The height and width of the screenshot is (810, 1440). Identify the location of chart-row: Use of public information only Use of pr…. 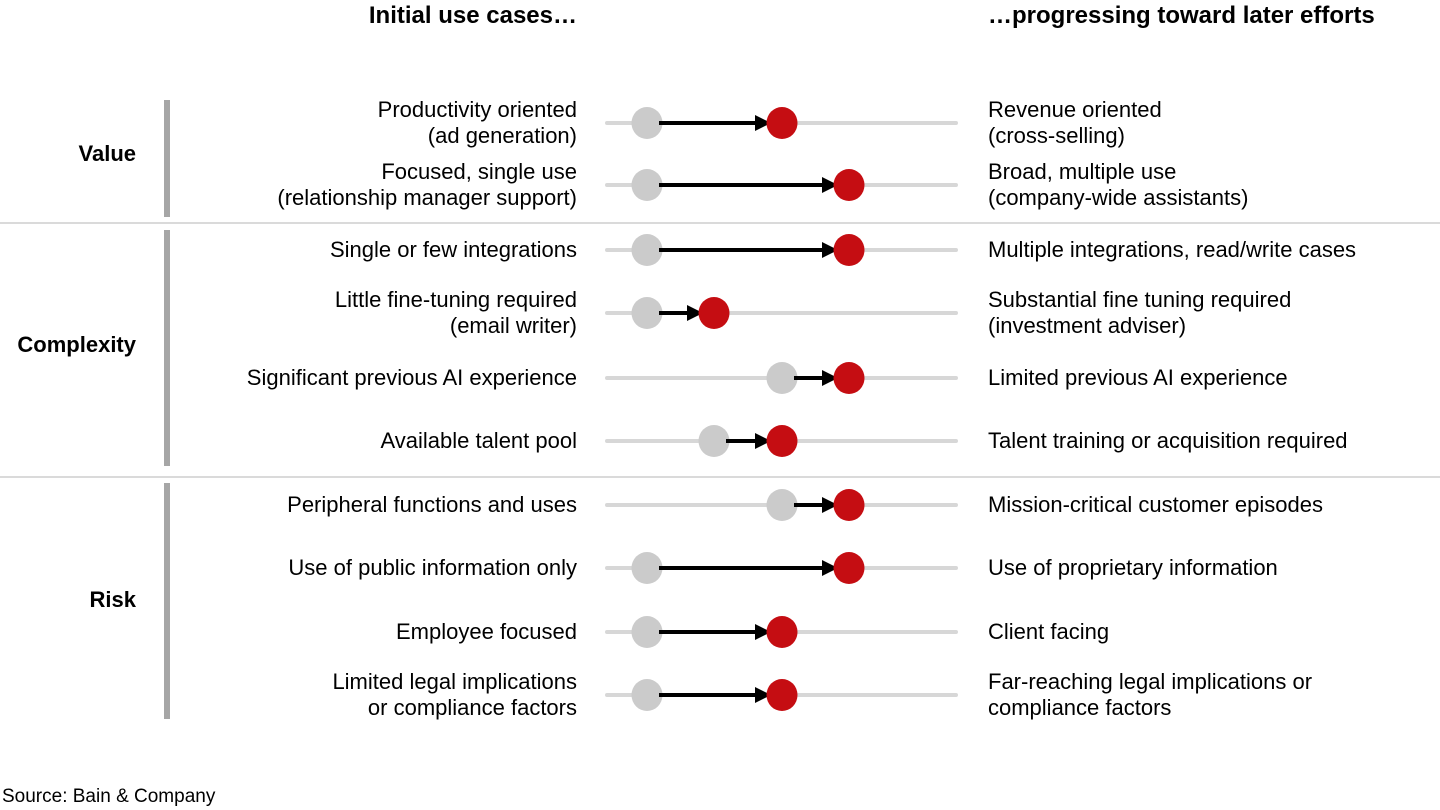
(720, 568).